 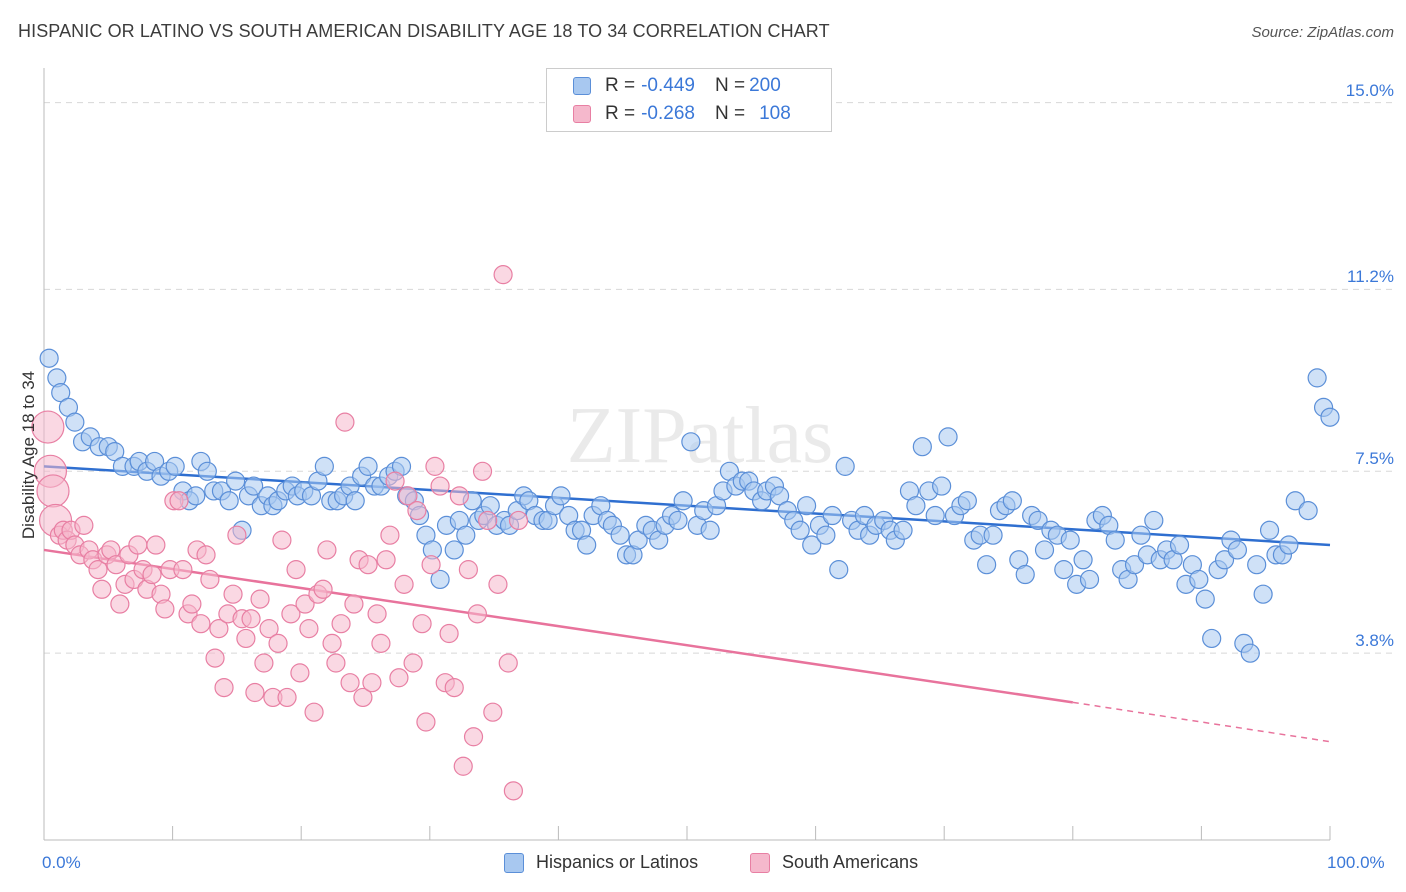 What do you see at coordinates (775, 113) in the screenshot?
I see `n-value: 108` at bounding box center [775, 113].